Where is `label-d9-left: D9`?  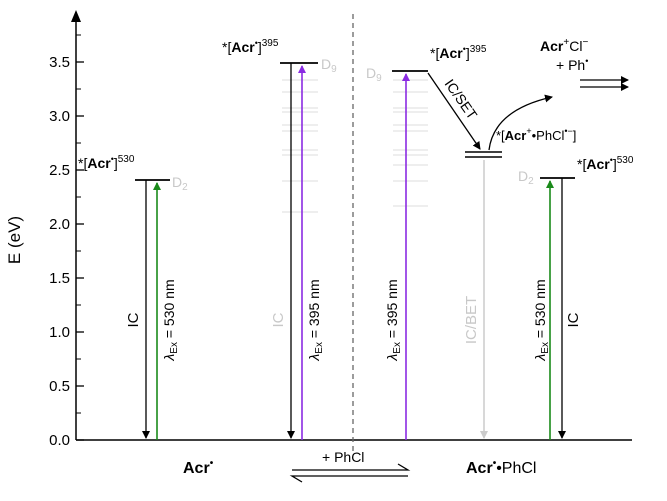 label-d9-left: D9 is located at coordinates (329, 65).